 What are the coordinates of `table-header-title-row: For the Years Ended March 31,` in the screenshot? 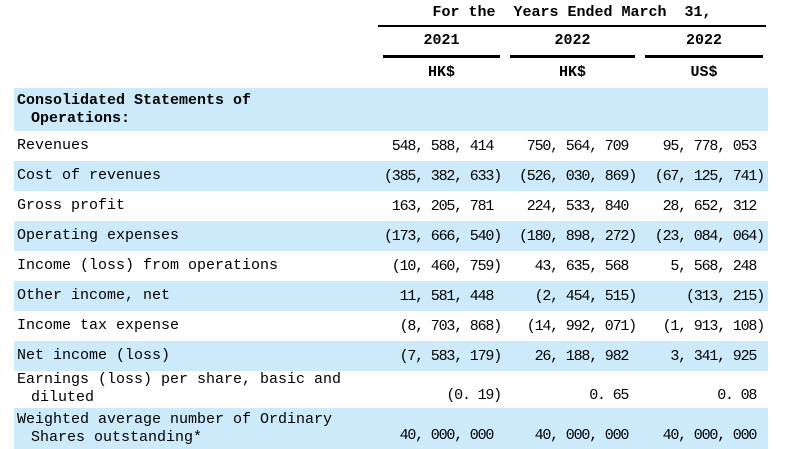 It's located at (391, 13).